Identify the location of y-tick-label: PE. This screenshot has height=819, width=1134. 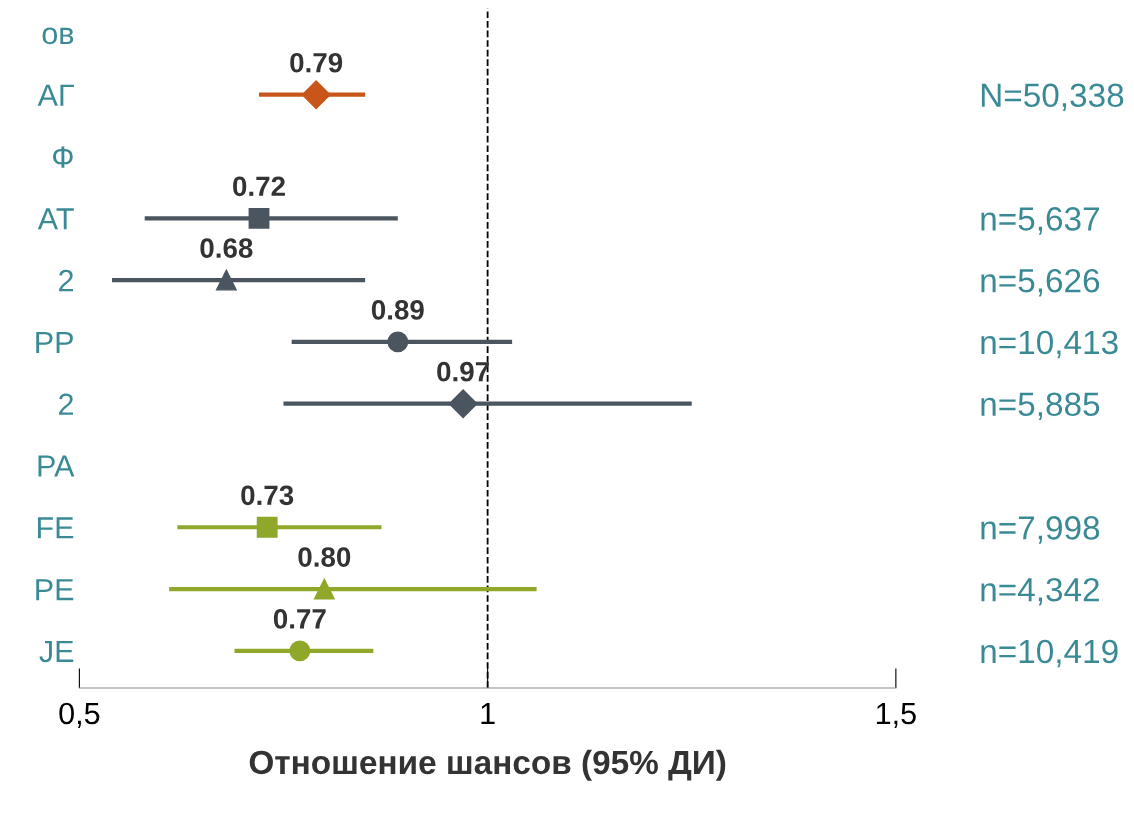
(55, 590).